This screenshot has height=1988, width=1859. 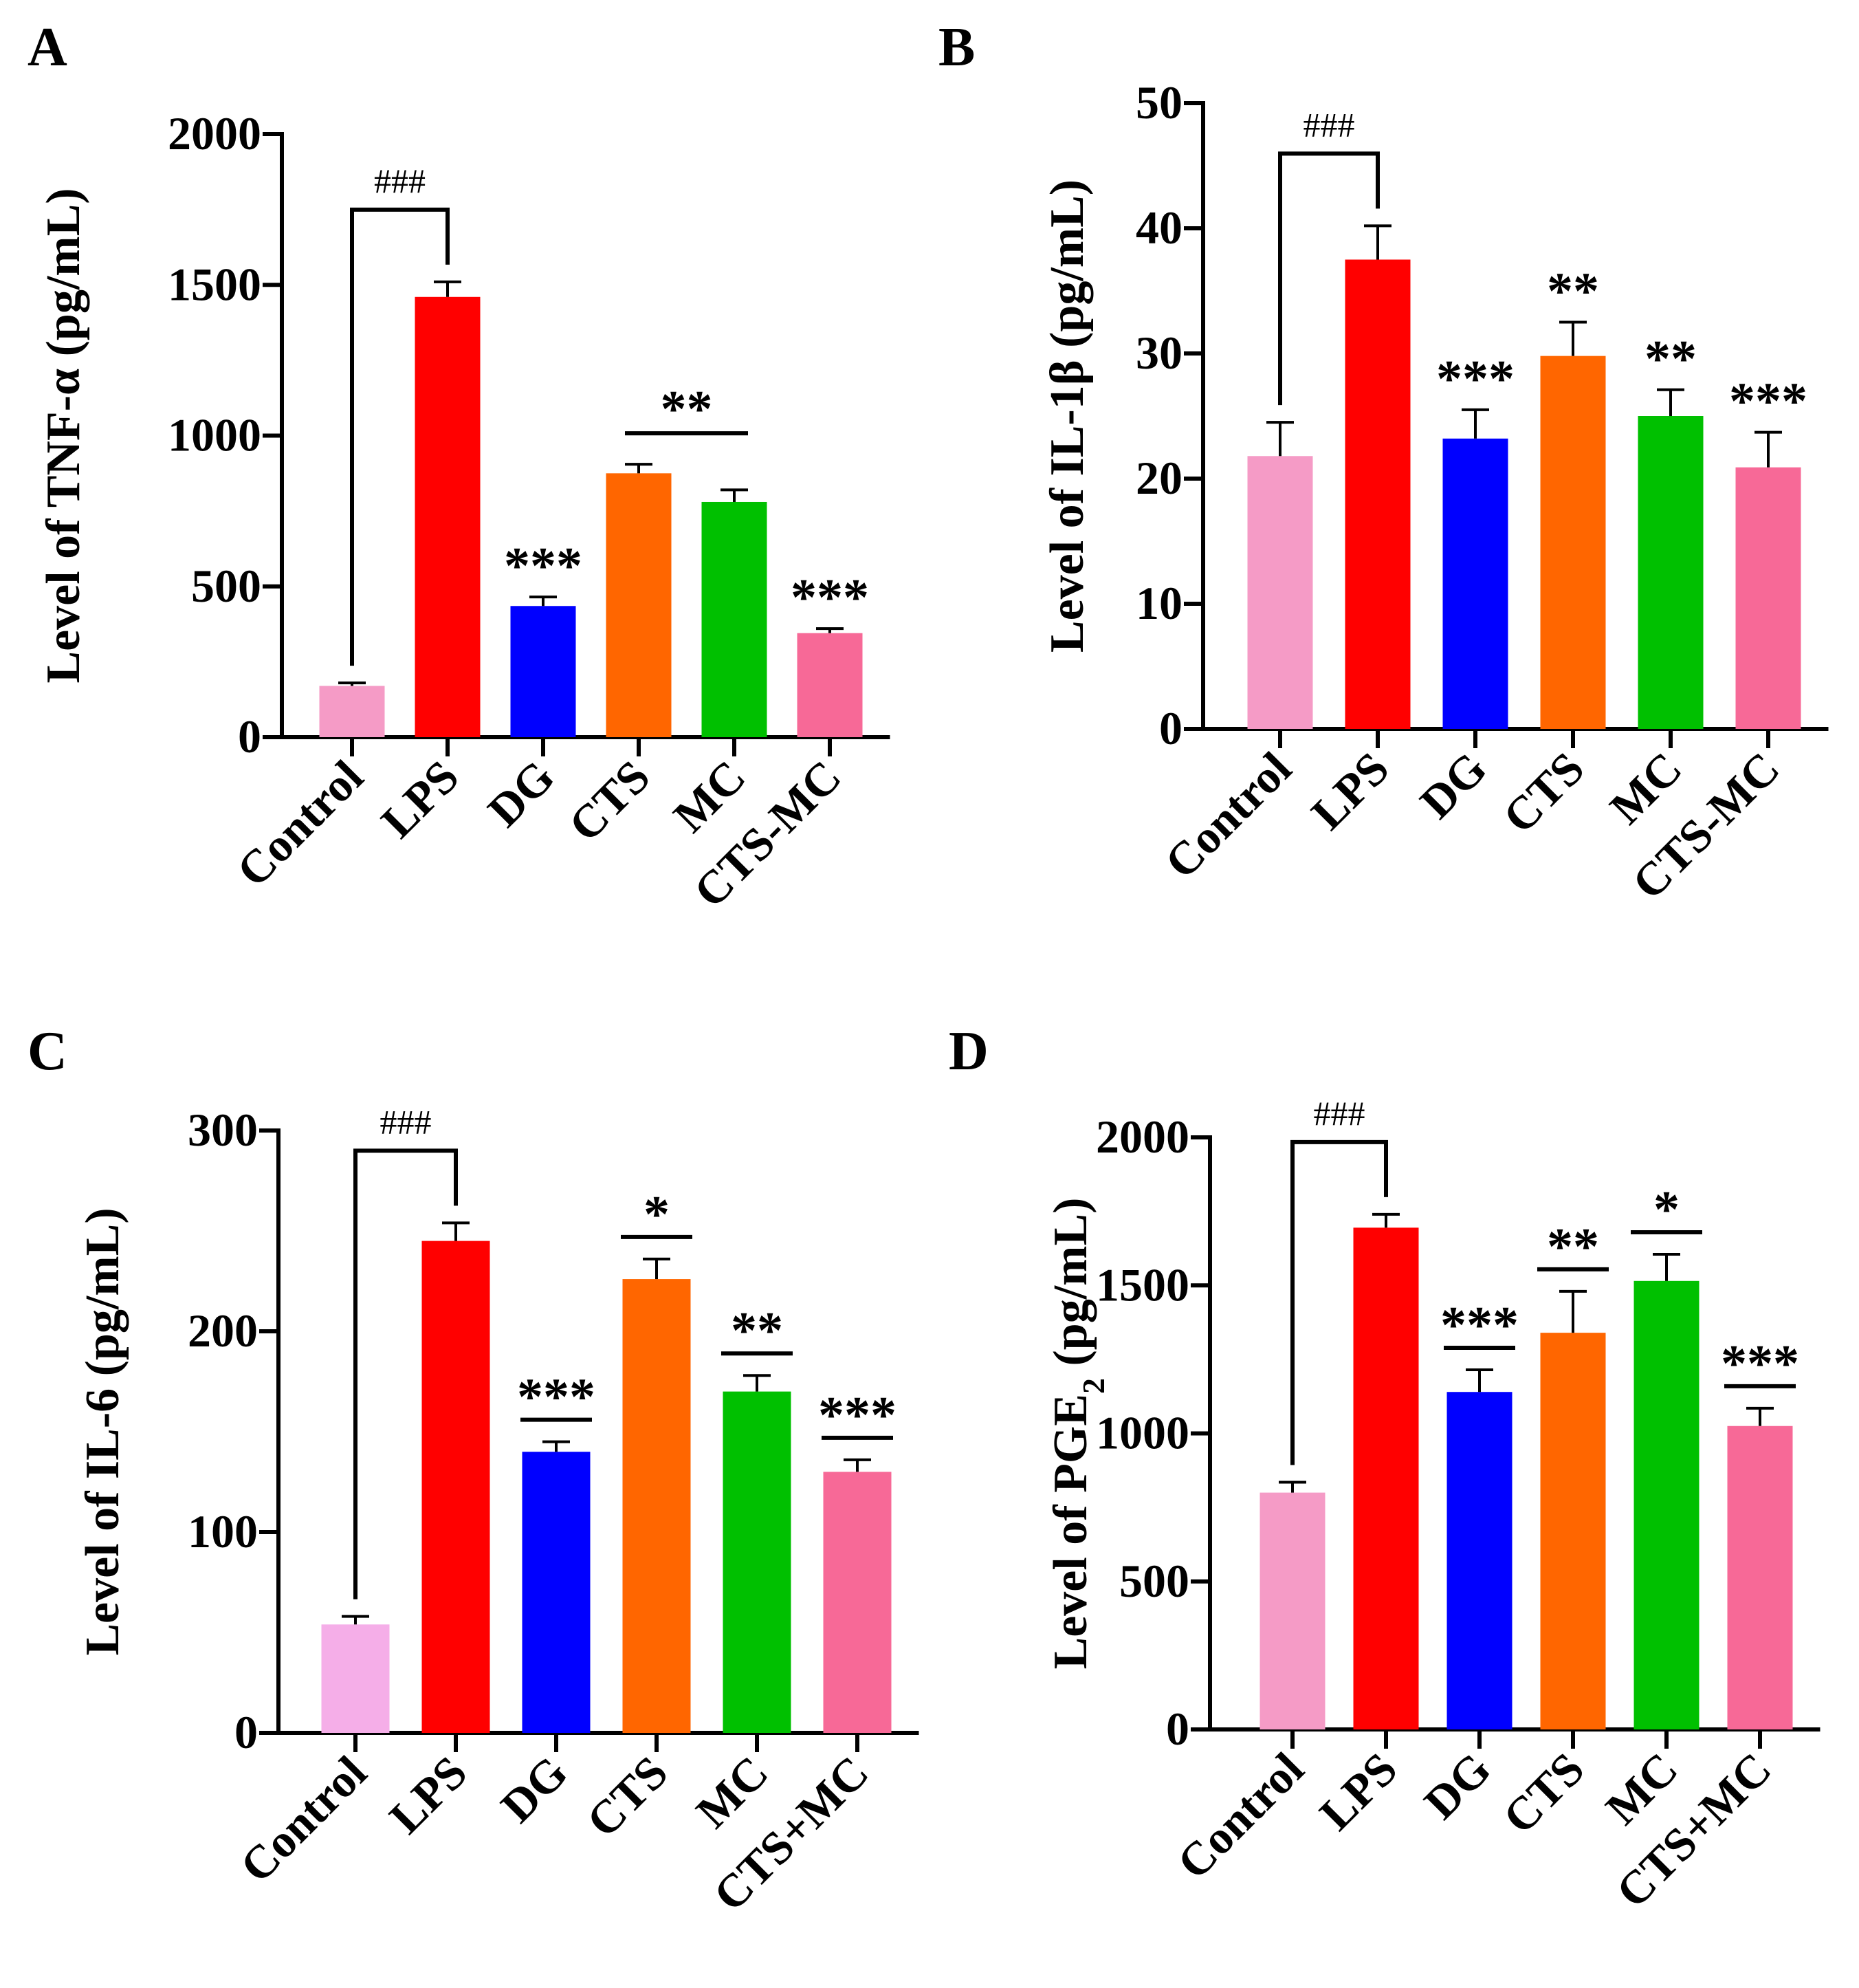 What do you see at coordinates (1159, 478) in the screenshot?
I see `y-tick-label: 20` at bounding box center [1159, 478].